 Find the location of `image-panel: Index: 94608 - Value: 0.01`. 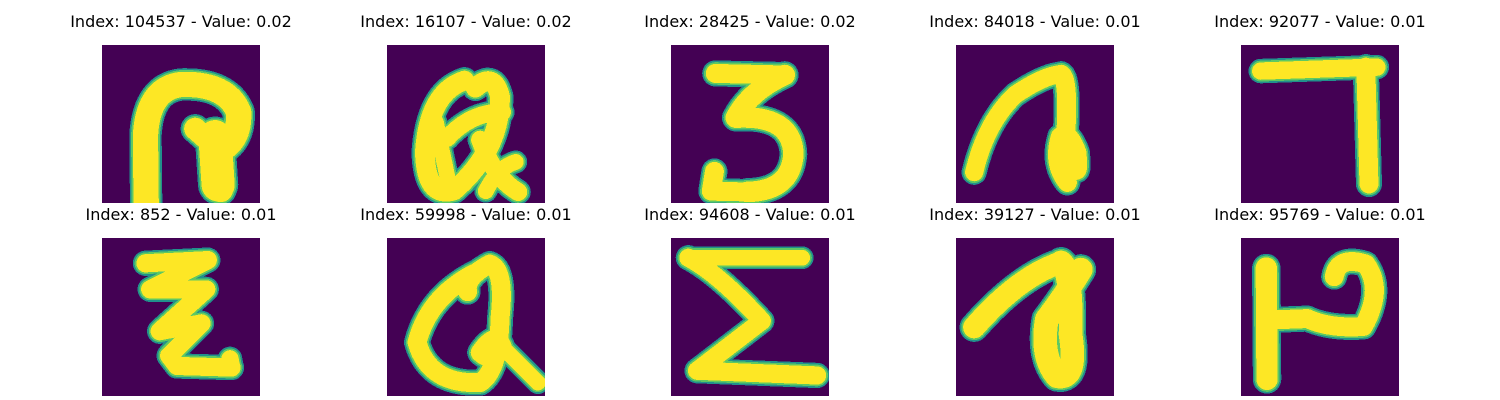

image-panel: Index: 94608 - Value: 0.01 is located at coordinates (750, 300).